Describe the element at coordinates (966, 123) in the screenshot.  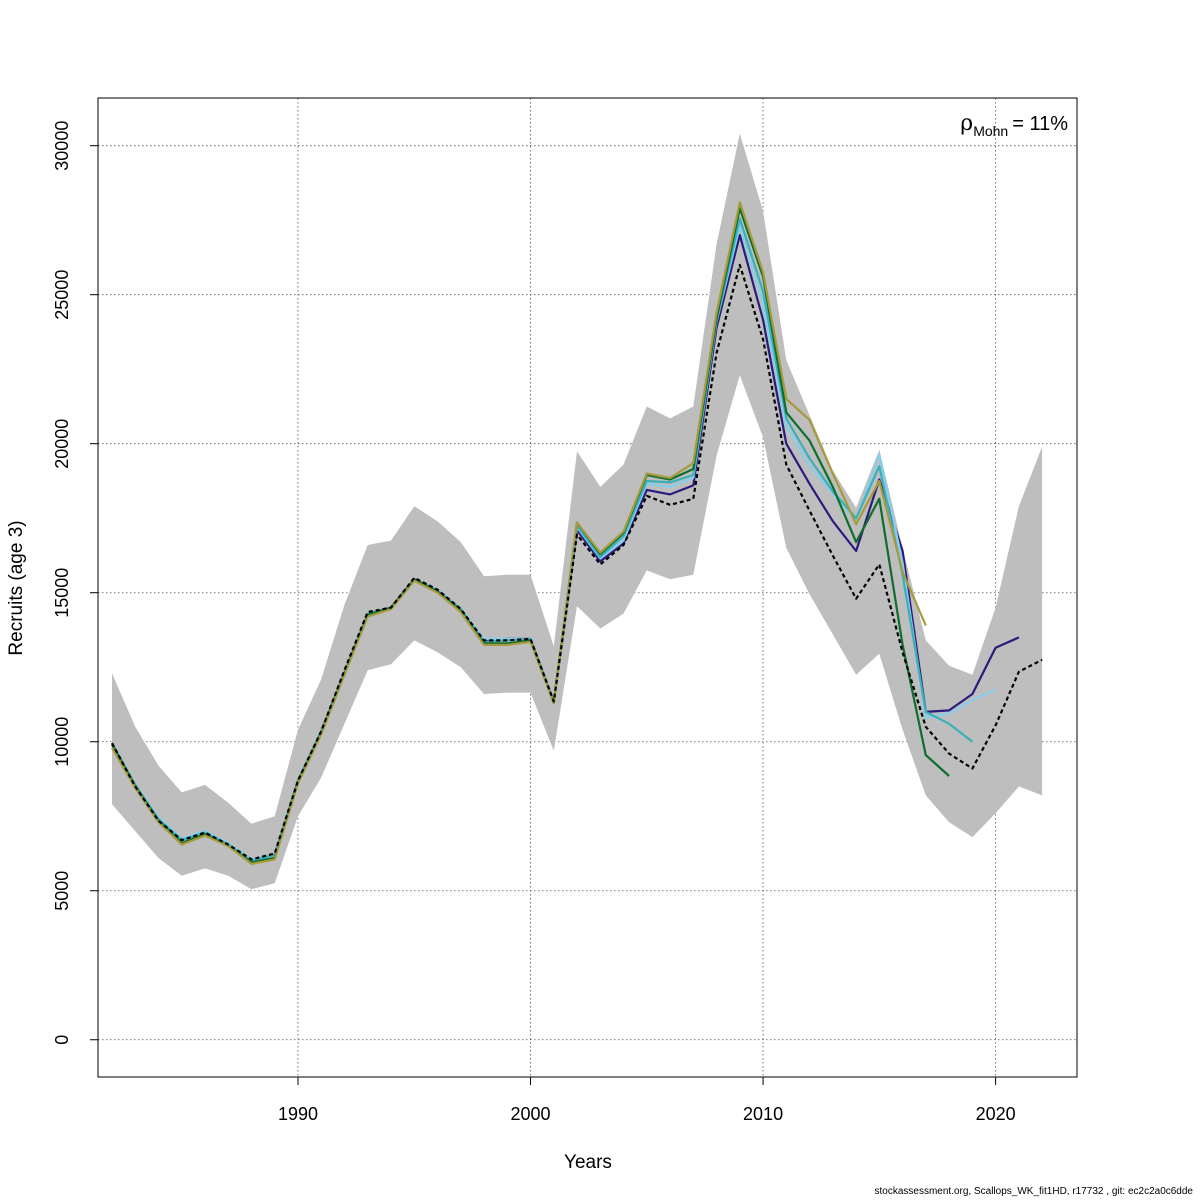
I see `mohn-rho-symbol: ρ` at that location.